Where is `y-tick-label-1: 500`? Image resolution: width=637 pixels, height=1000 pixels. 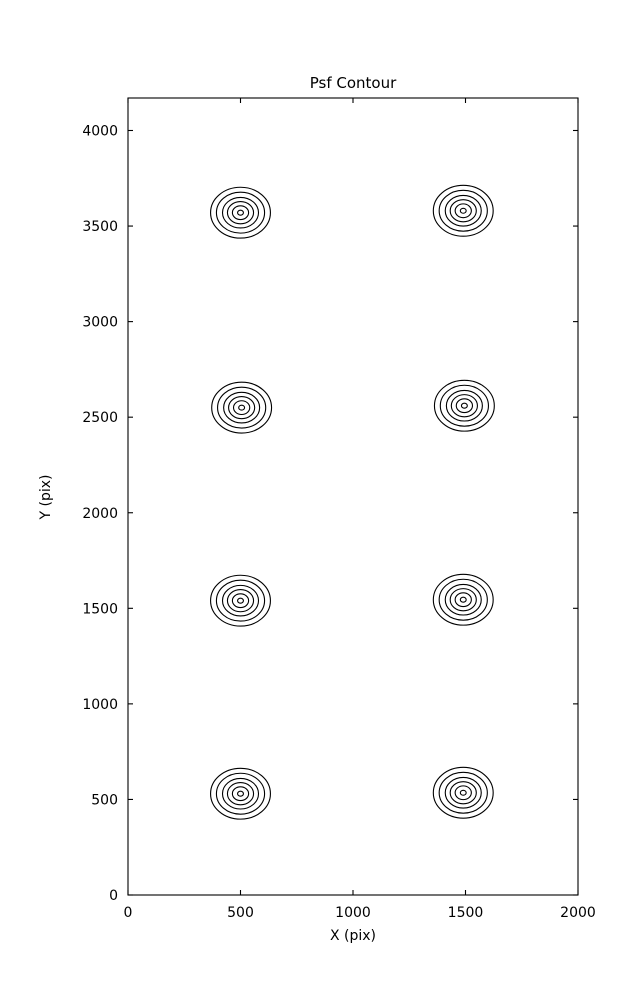 y-tick-label-1: 500 is located at coordinates (104, 800).